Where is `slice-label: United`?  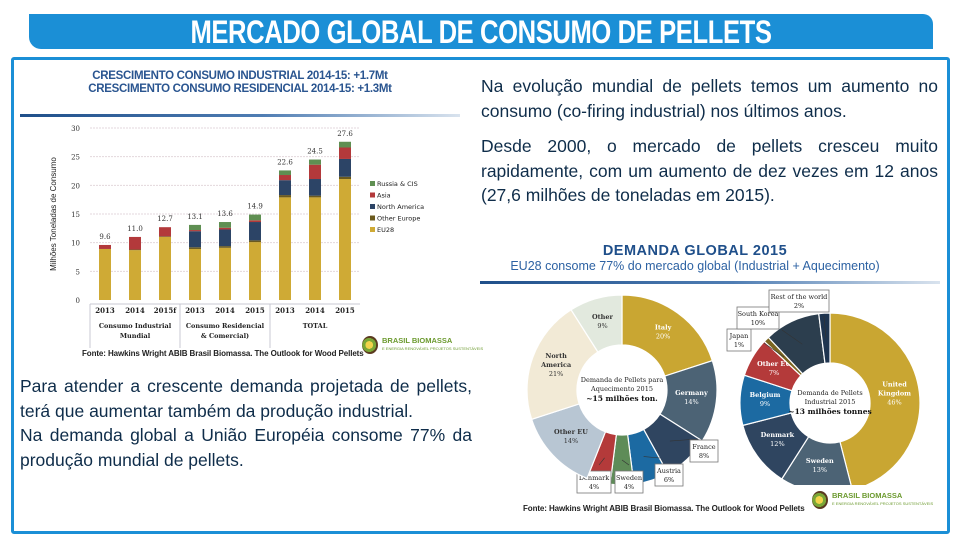
slice-label: United is located at coordinates (894, 384).